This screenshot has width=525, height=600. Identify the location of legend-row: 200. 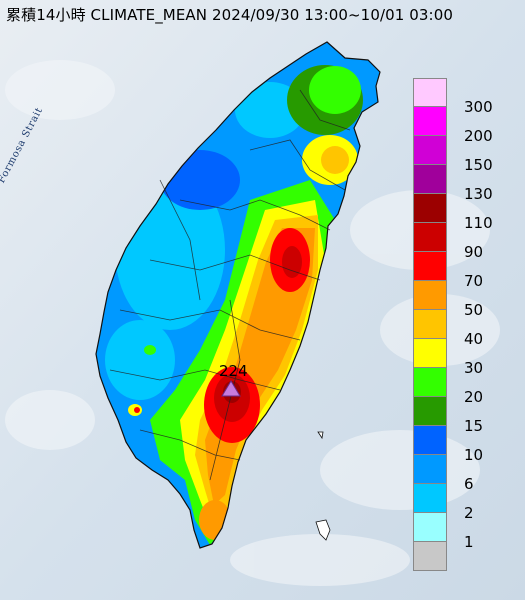
(455, 126).